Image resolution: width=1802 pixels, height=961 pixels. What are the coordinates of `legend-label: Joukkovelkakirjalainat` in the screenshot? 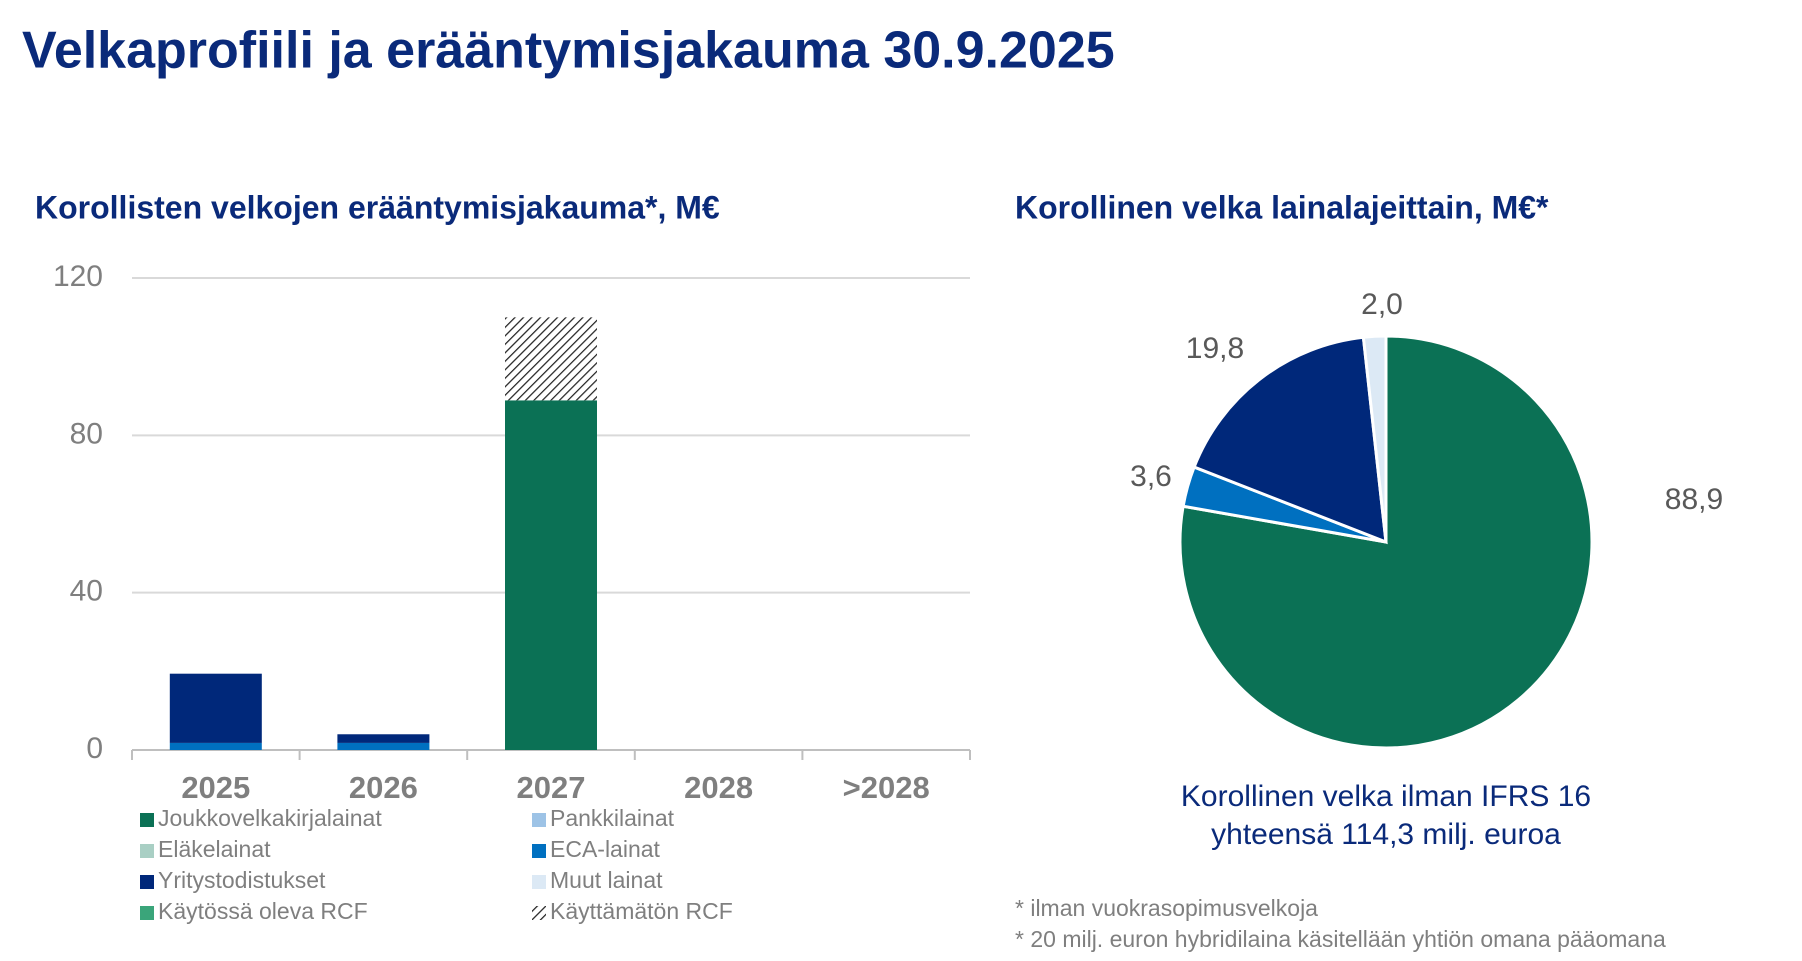 It's located at (270, 818).